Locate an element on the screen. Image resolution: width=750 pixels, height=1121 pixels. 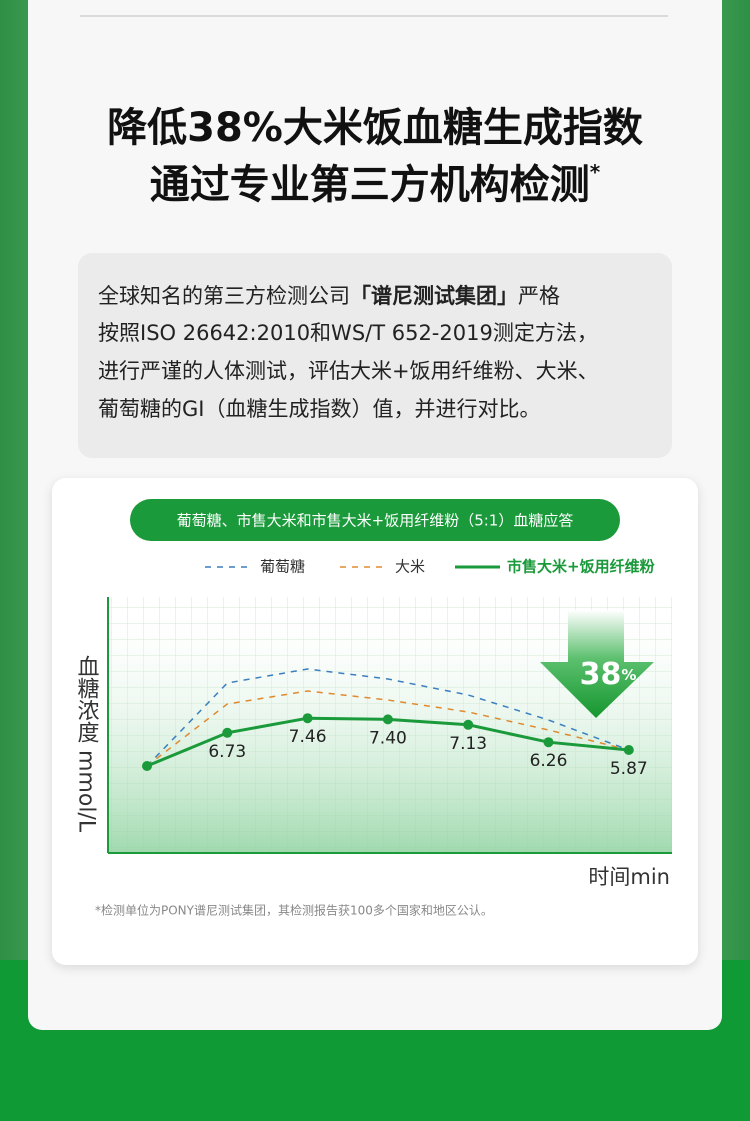
reduction-value: 38 is located at coordinates (601, 674).